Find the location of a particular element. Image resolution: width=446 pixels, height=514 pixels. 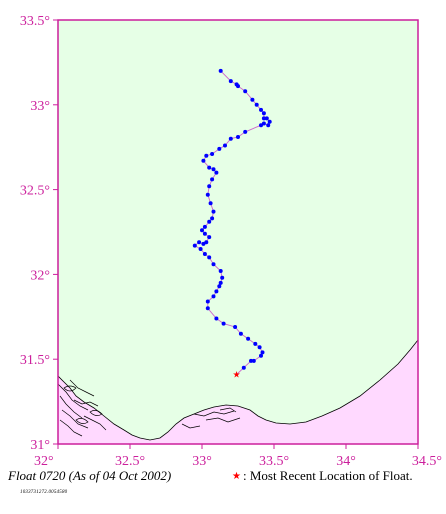

y-tick-label: 31° is located at coordinates (40, 445).